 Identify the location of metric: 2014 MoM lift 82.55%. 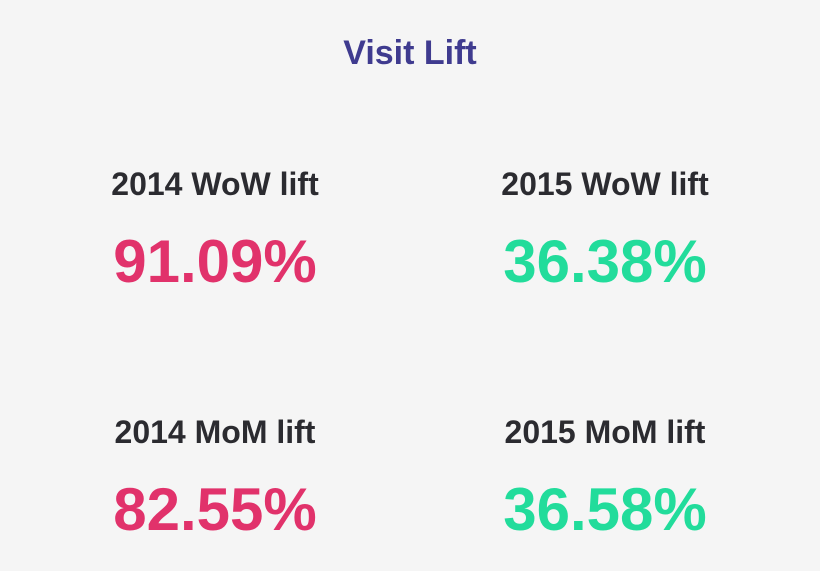
(215, 481).